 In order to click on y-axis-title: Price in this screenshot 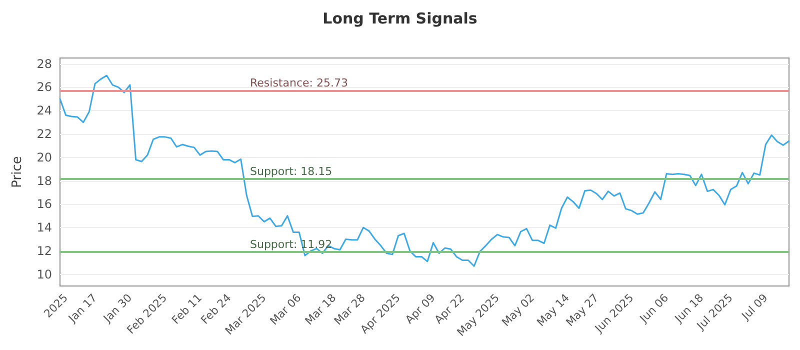, I will do `click(17, 172)`.